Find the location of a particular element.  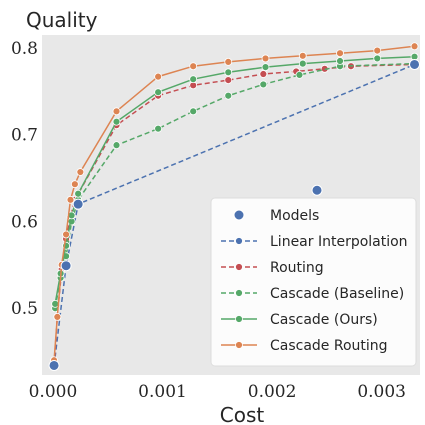

x-tick-label: 0.003 is located at coordinates (381, 392).